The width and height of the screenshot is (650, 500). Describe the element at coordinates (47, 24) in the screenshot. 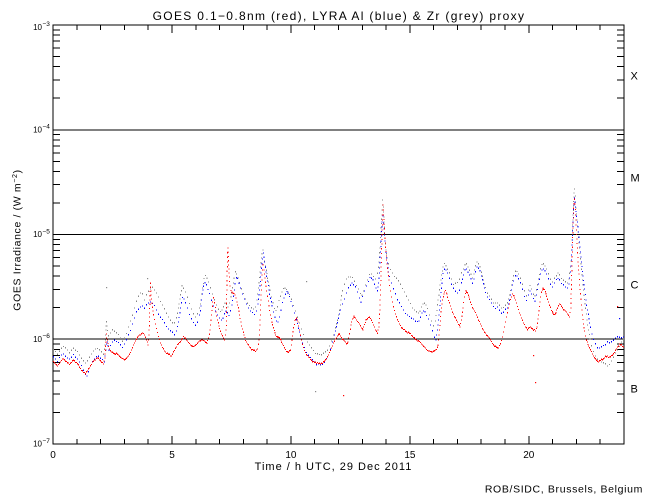

I see `svg-text: −3` at that location.